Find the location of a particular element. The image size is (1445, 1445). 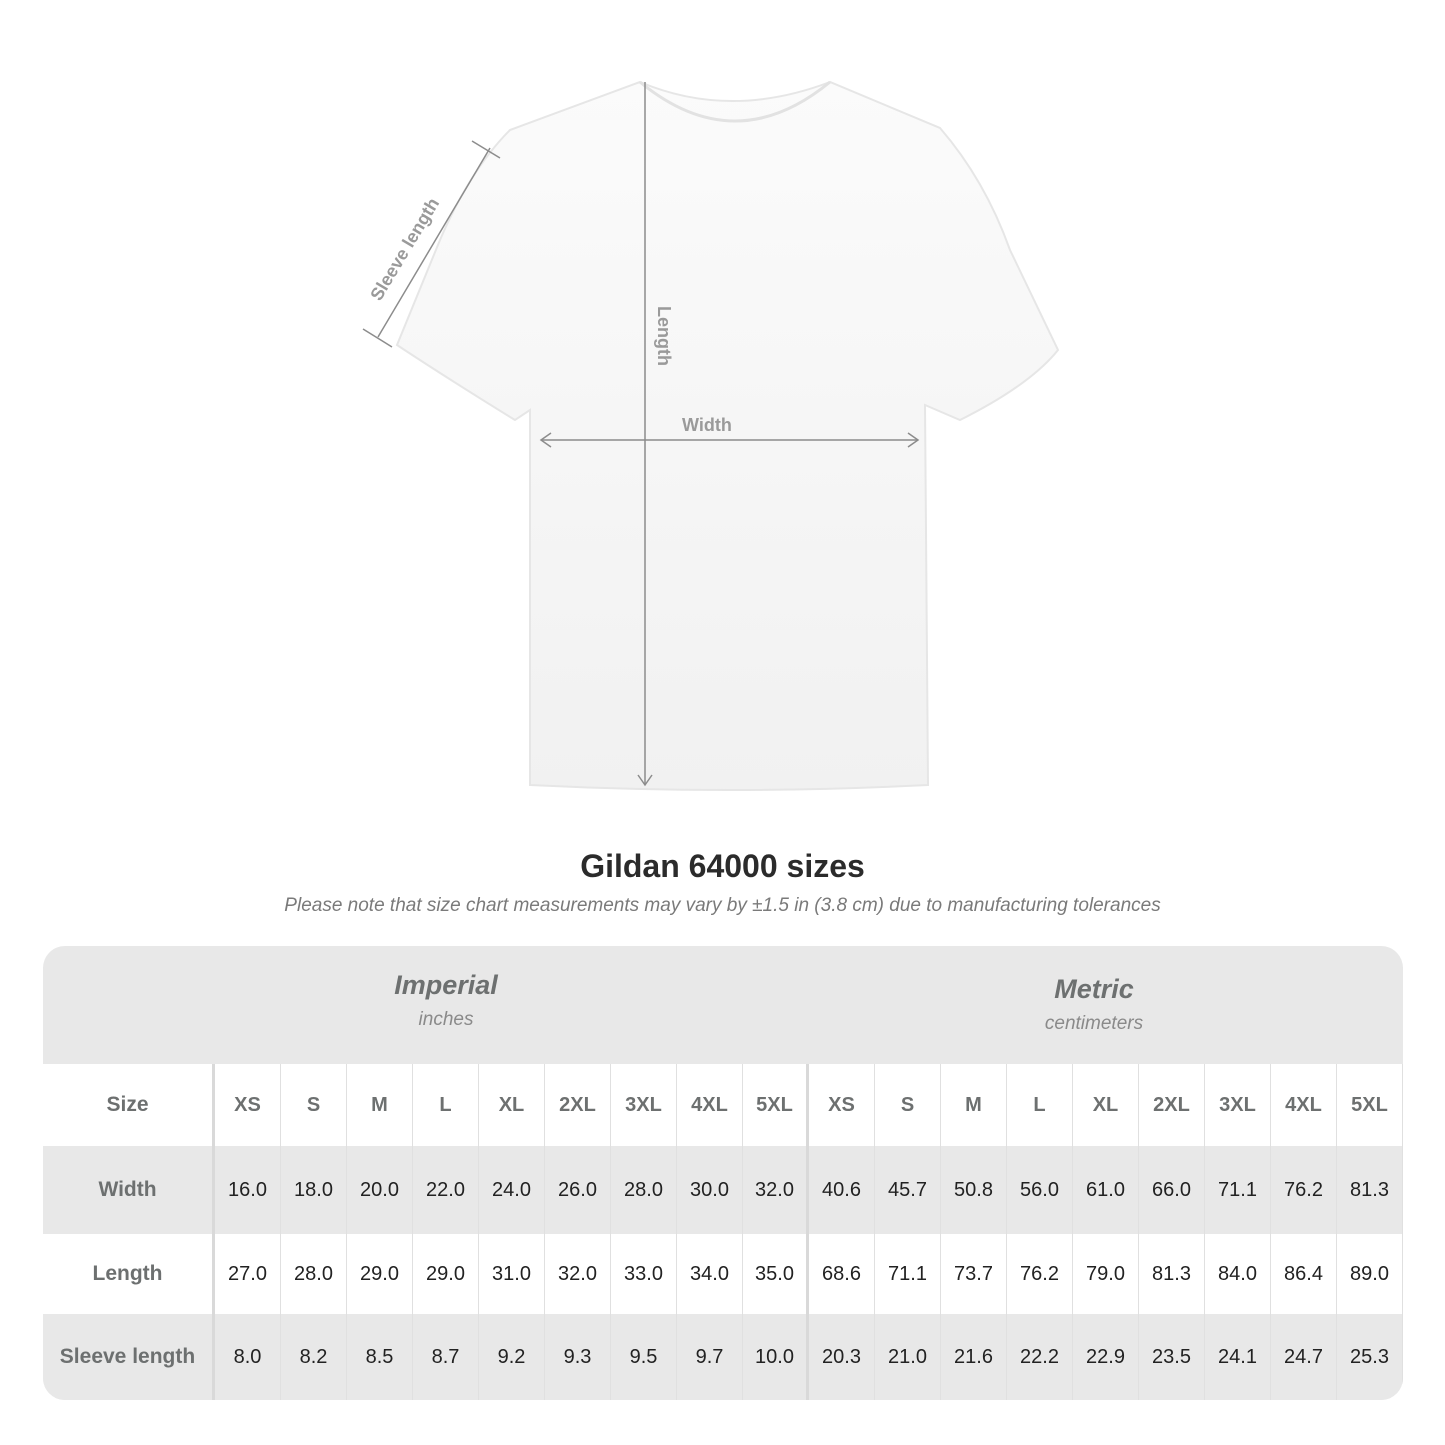

collar is located at coordinates (735, 101).